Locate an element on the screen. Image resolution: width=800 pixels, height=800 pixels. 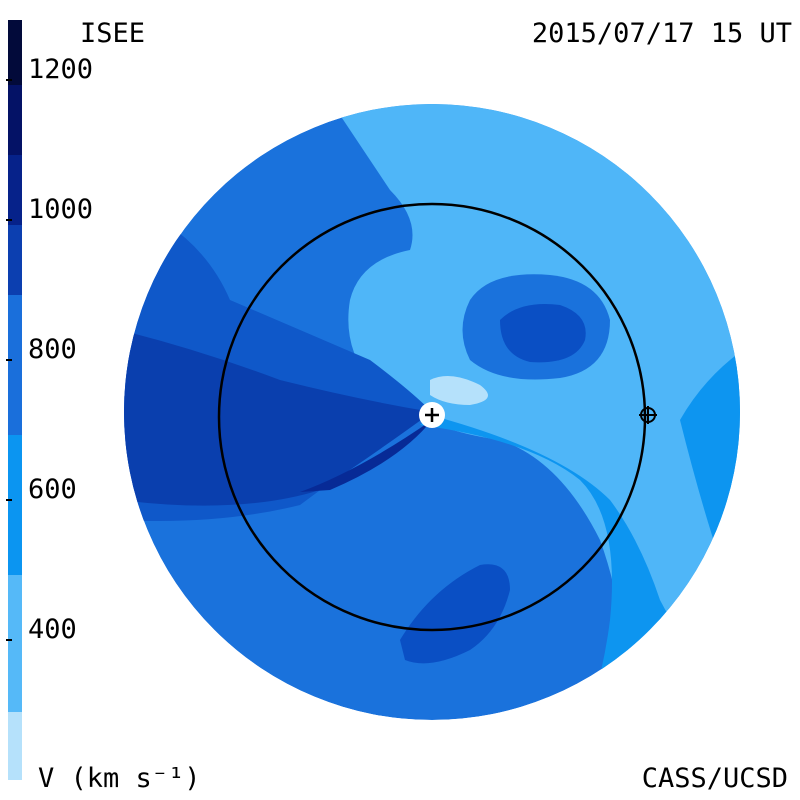
color-bar-ticks: 400 600 800 1000 1200 is located at coordinates (49, 349).